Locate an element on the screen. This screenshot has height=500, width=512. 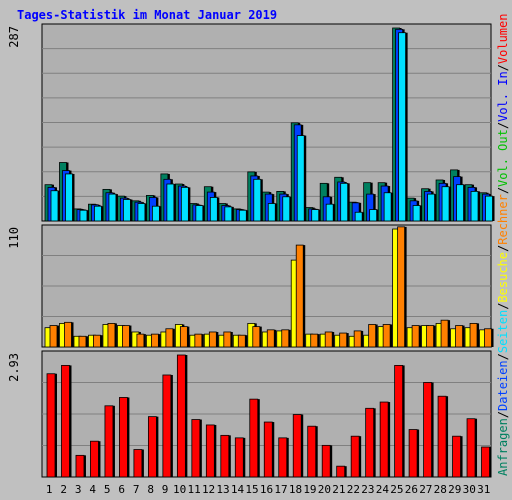
x-tick-label-18: 18 is located at coordinates (295, 489).